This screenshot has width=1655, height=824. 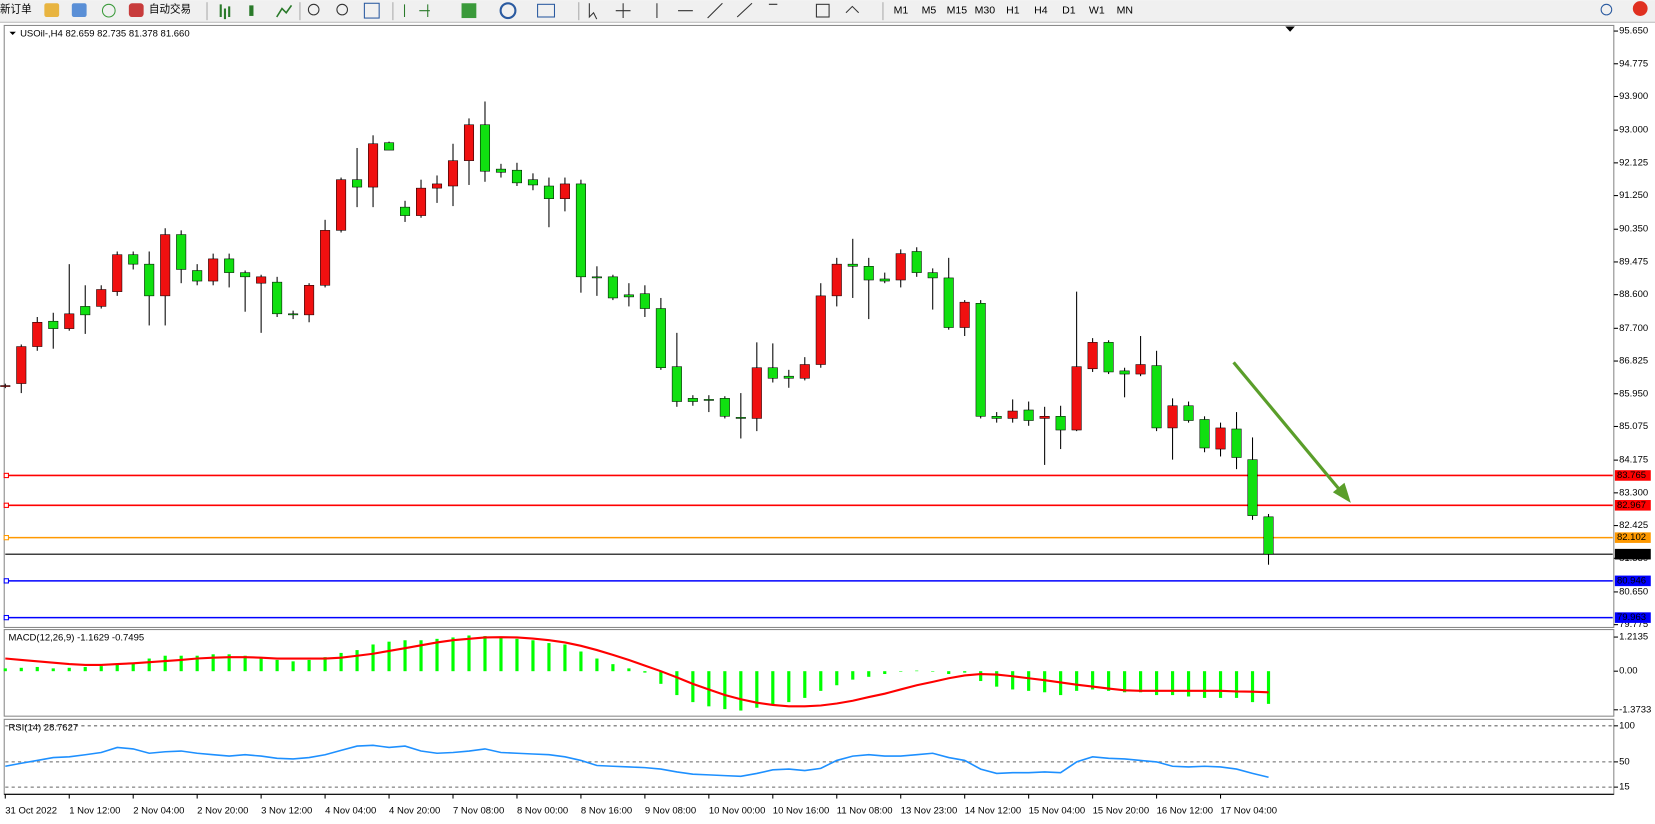 What do you see at coordinates (1633, 162) in the screenshot?
I see `y-tick-label: 92.125` at bounding box center [1633, 162].